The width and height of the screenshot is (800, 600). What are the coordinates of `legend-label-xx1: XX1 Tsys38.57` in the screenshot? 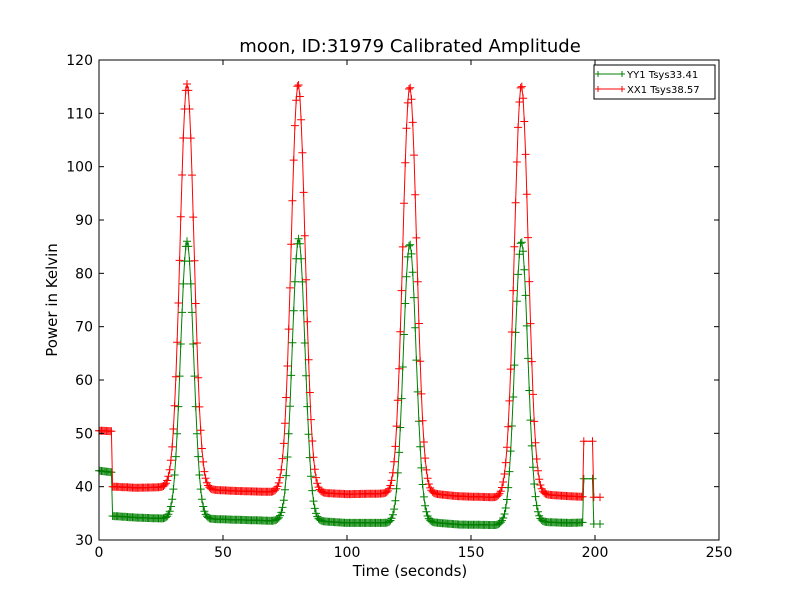 It's located at (663, 90).